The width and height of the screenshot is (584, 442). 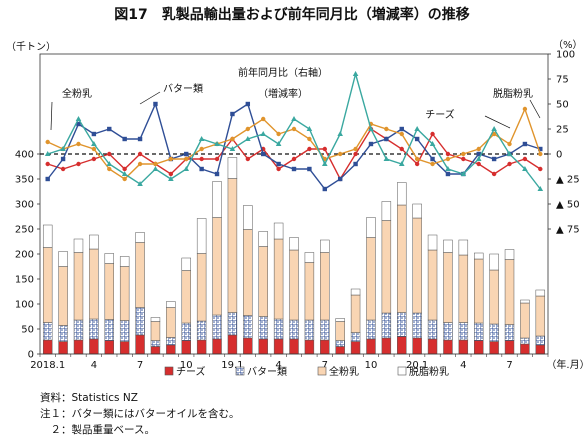 I want to click on bar-脱脂粉乳-14, so click(x=263, y=239).